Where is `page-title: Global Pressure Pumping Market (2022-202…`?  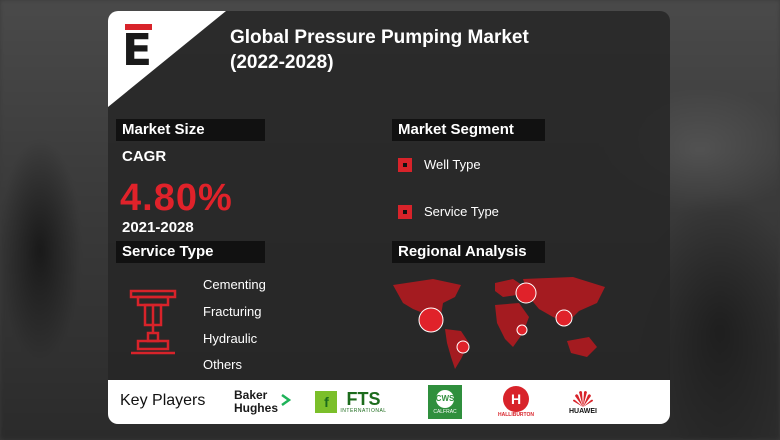
page-title: Global Pressure Pumping Market (2022-202… is located at coordinates (440, 50).